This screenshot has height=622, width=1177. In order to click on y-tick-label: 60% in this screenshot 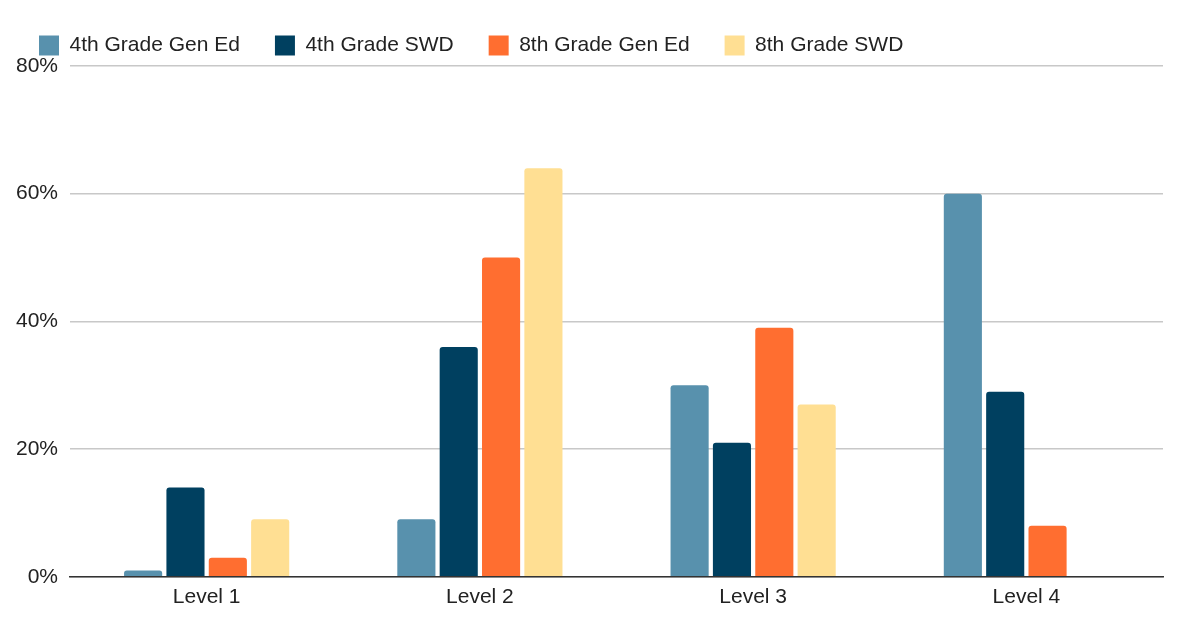, I will do `click(37, 192)`.